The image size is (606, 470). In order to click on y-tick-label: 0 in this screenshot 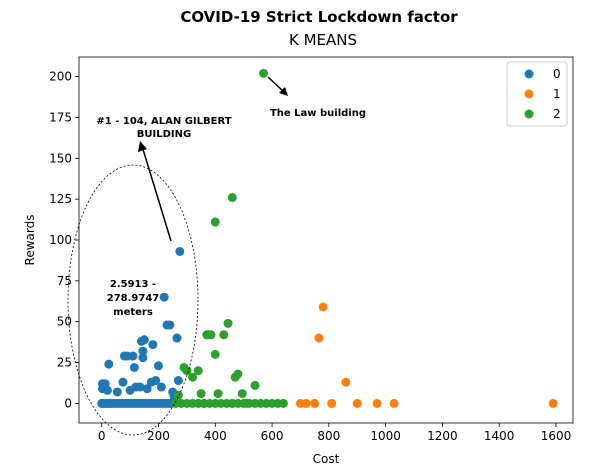, I will do `click(68, 403)`.